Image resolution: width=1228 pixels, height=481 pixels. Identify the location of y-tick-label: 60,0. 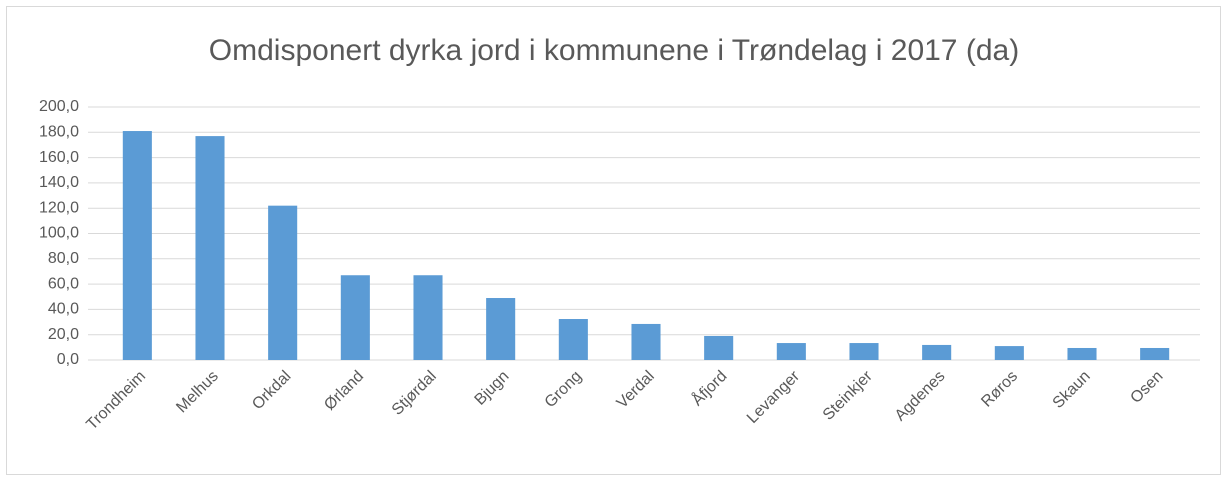
(63, 283).